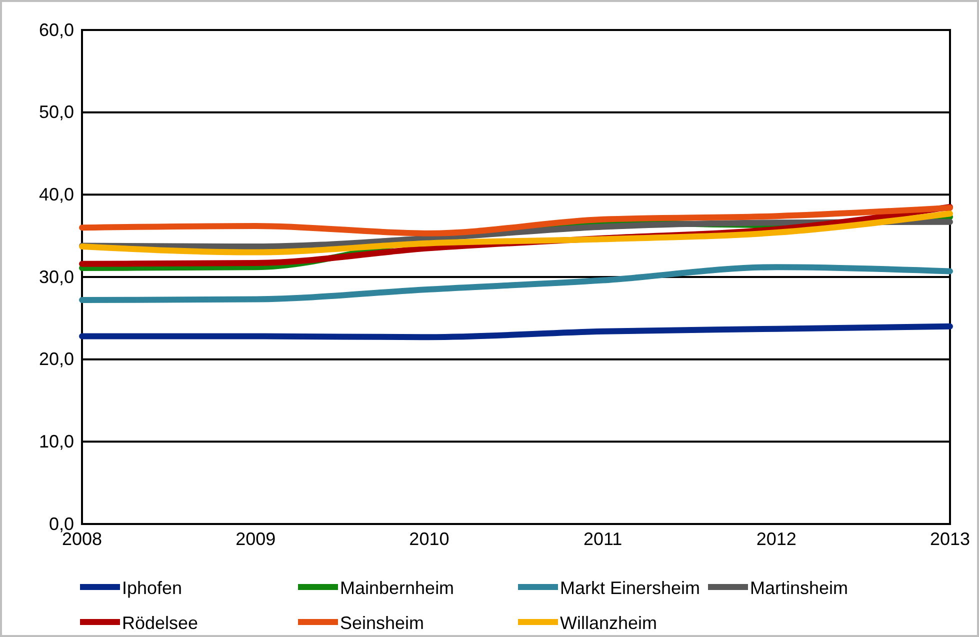 The image size is (979, 637). What do you see at coordinates (56, 441) in the screenshot?
I see `y-tick-label: 10,0` at bounding box center [56, 441].